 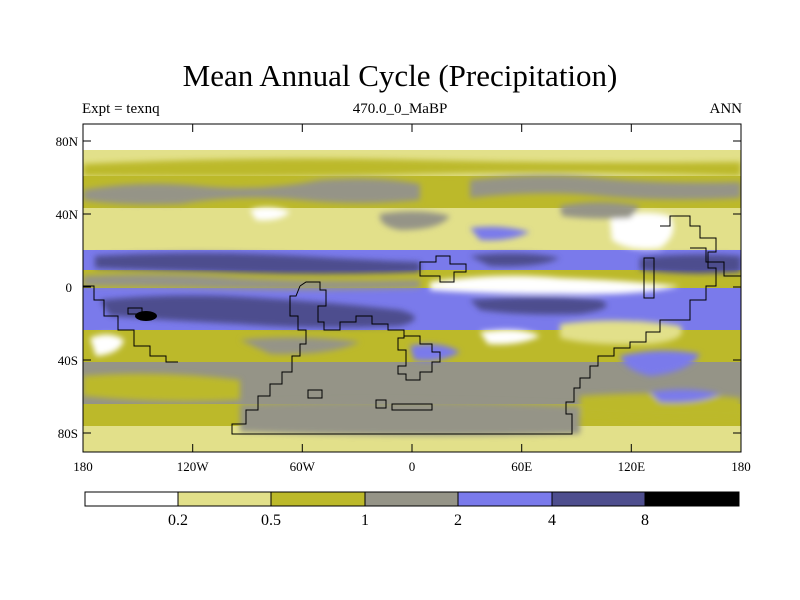 I want to click on colorbar-label-5: 8, so click(x=645, y=520).